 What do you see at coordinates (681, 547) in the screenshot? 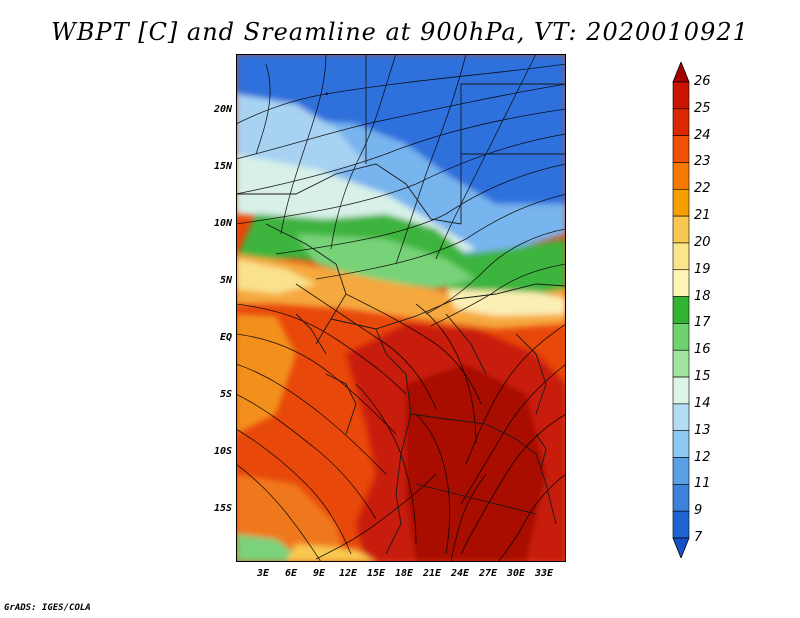
I see `colorbar-bottom-triangle` at bounding box center [681, 547].